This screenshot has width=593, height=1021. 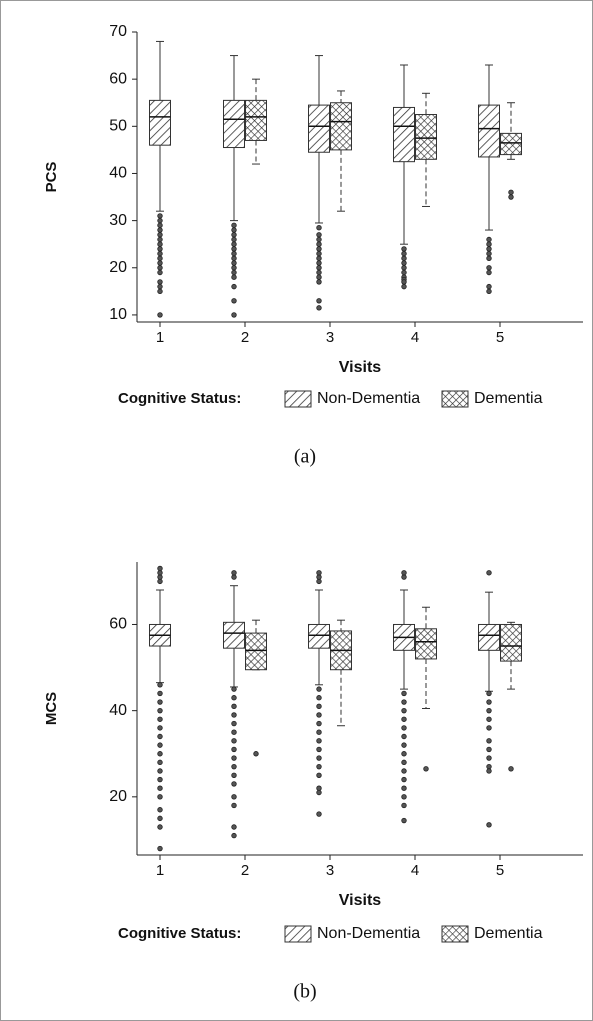 What do you see at coordinates (508, 398) in the screenshot?
I see `legend-label: Dementia` at bounding box center [508, 398].